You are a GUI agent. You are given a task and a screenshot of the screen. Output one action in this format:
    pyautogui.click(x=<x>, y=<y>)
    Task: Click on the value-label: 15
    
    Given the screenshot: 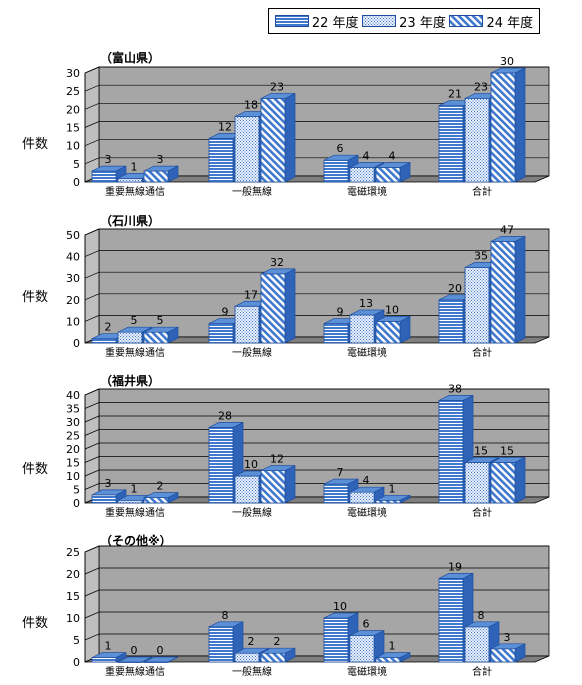 What is the action you would take?
    pyautogui.click(x=507, y=451)
    